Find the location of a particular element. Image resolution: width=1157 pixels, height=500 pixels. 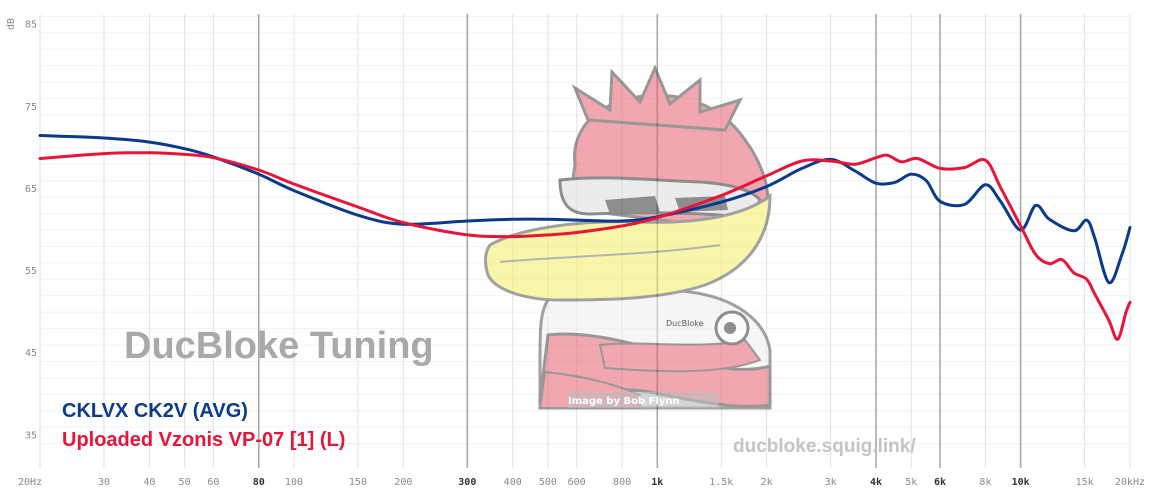

x-tick-label: 500 is located at coordinates (548, 482).